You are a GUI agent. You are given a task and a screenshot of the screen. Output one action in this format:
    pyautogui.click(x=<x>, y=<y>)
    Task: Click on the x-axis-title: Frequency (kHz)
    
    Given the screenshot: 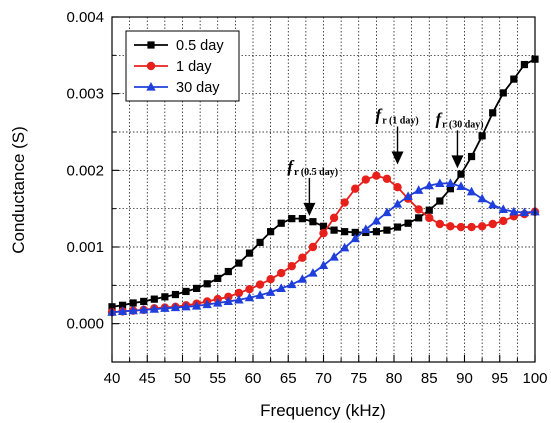 What is the action you would take?
    pyautogui.click(x=323, y=410)
    